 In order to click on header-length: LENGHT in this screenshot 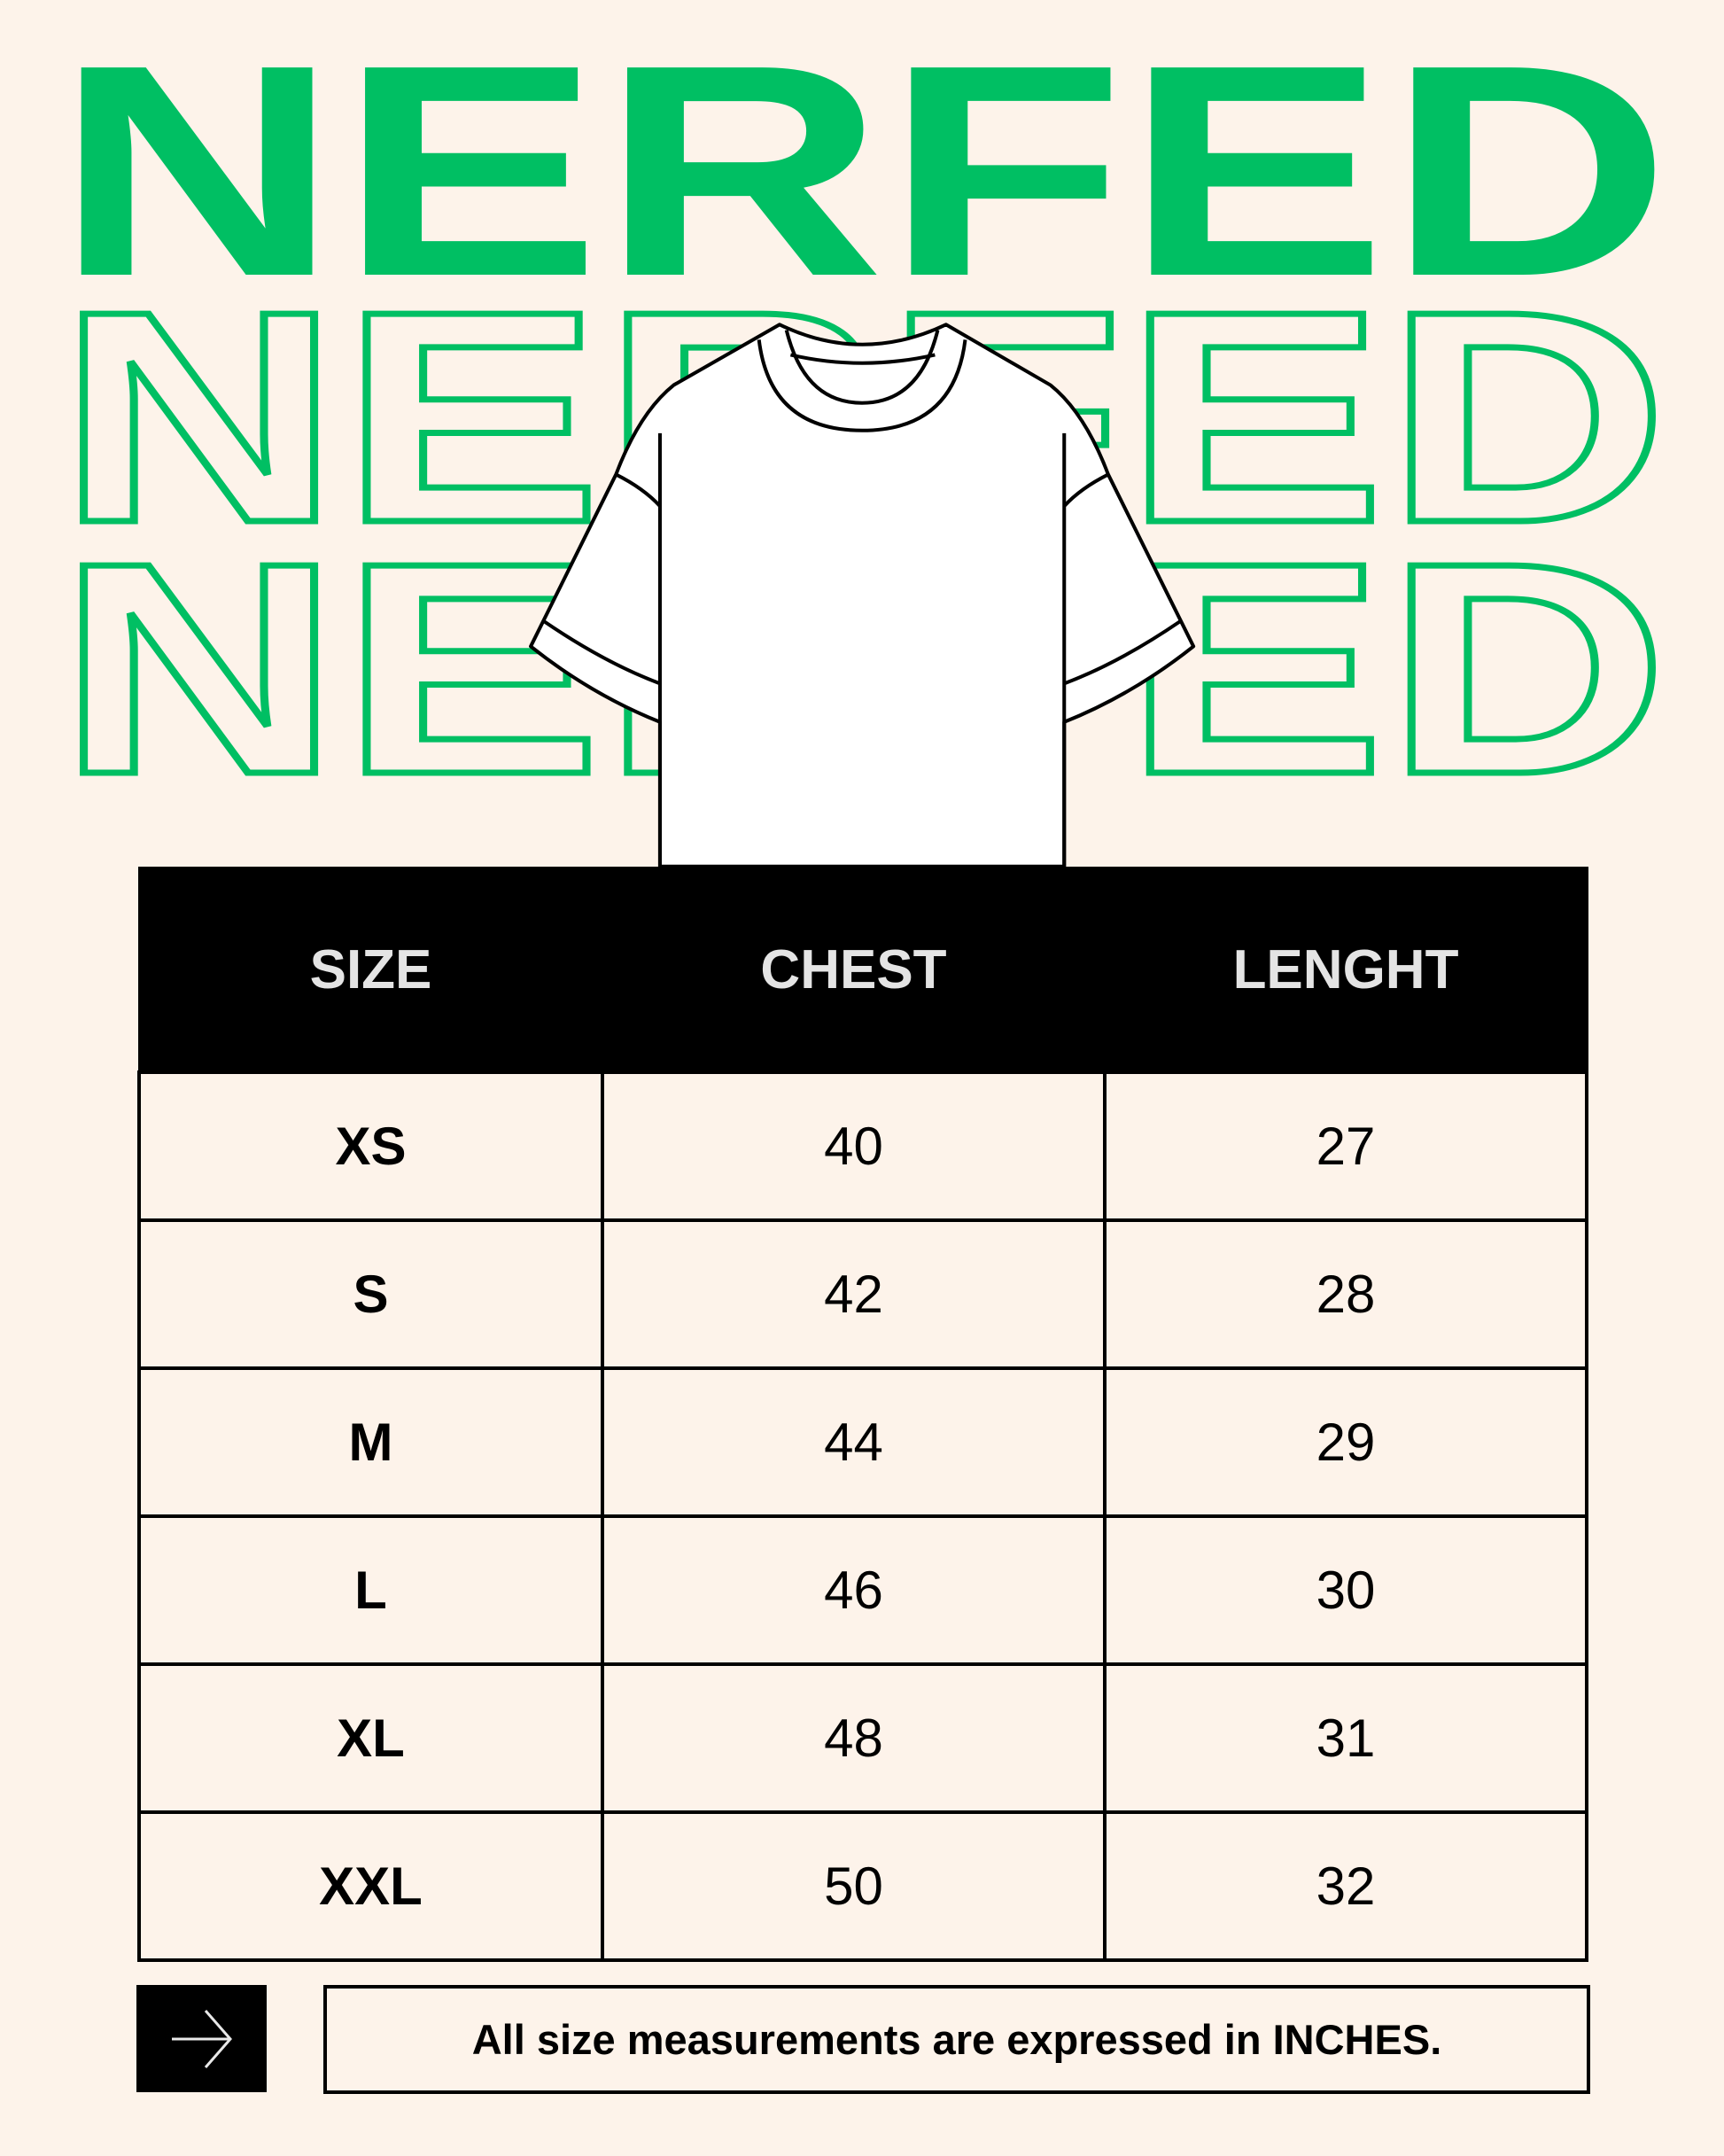, I will do `click(1345, 970)`.